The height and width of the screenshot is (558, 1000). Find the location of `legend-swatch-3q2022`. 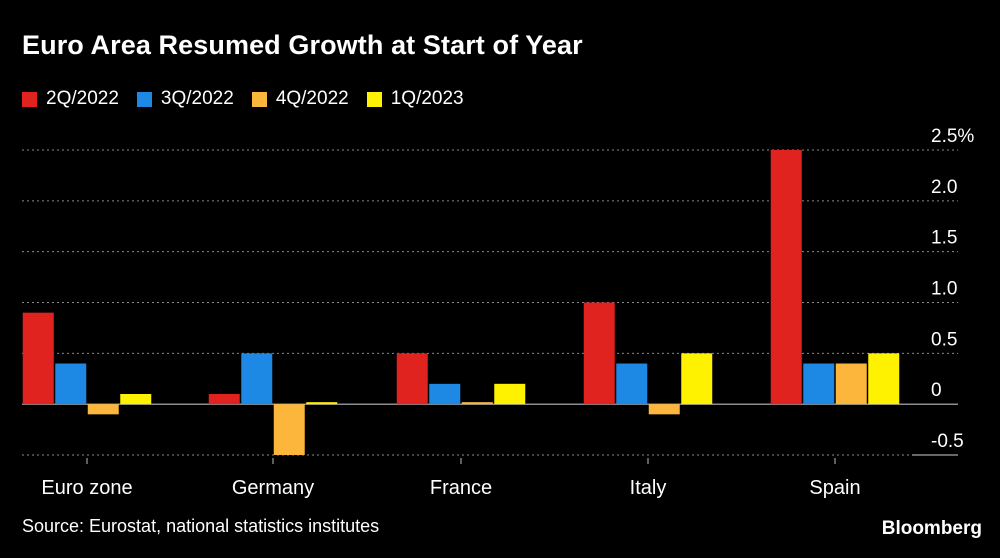

legend-swatch-3q2022 is located at coordinates (144, 99).